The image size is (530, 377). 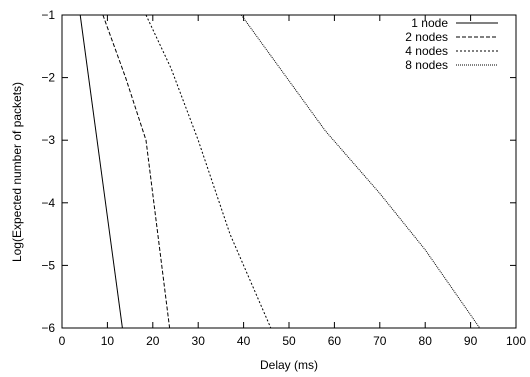 I want to click on y-tick-label: −3, so click(x=48, y=140).